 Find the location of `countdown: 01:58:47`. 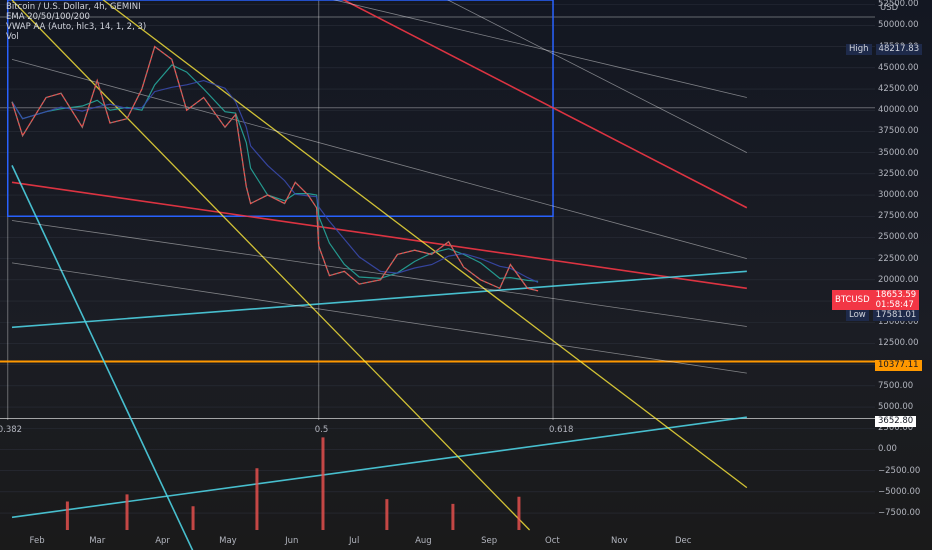

countdown: 01:58:47 is located at coordinates (894, 305).